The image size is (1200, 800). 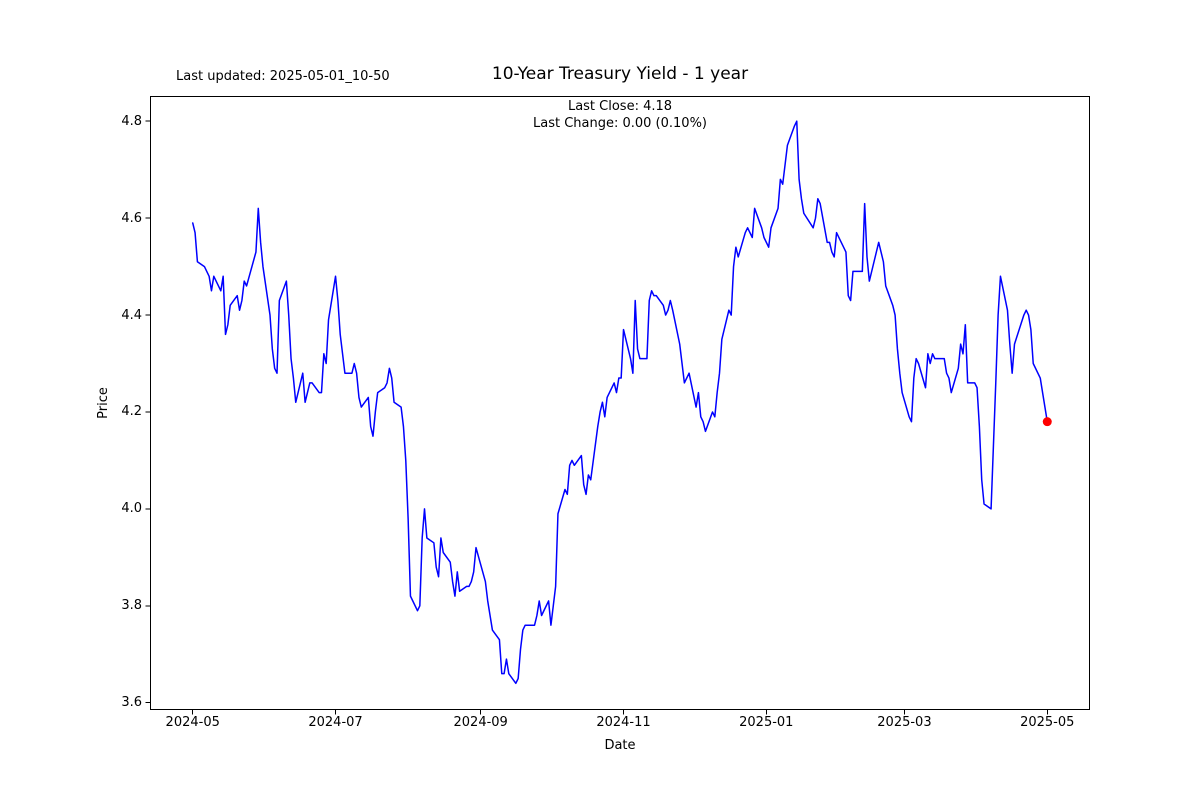 I want to click on y-tick-label: 4.4, so click(x=131, y=315).